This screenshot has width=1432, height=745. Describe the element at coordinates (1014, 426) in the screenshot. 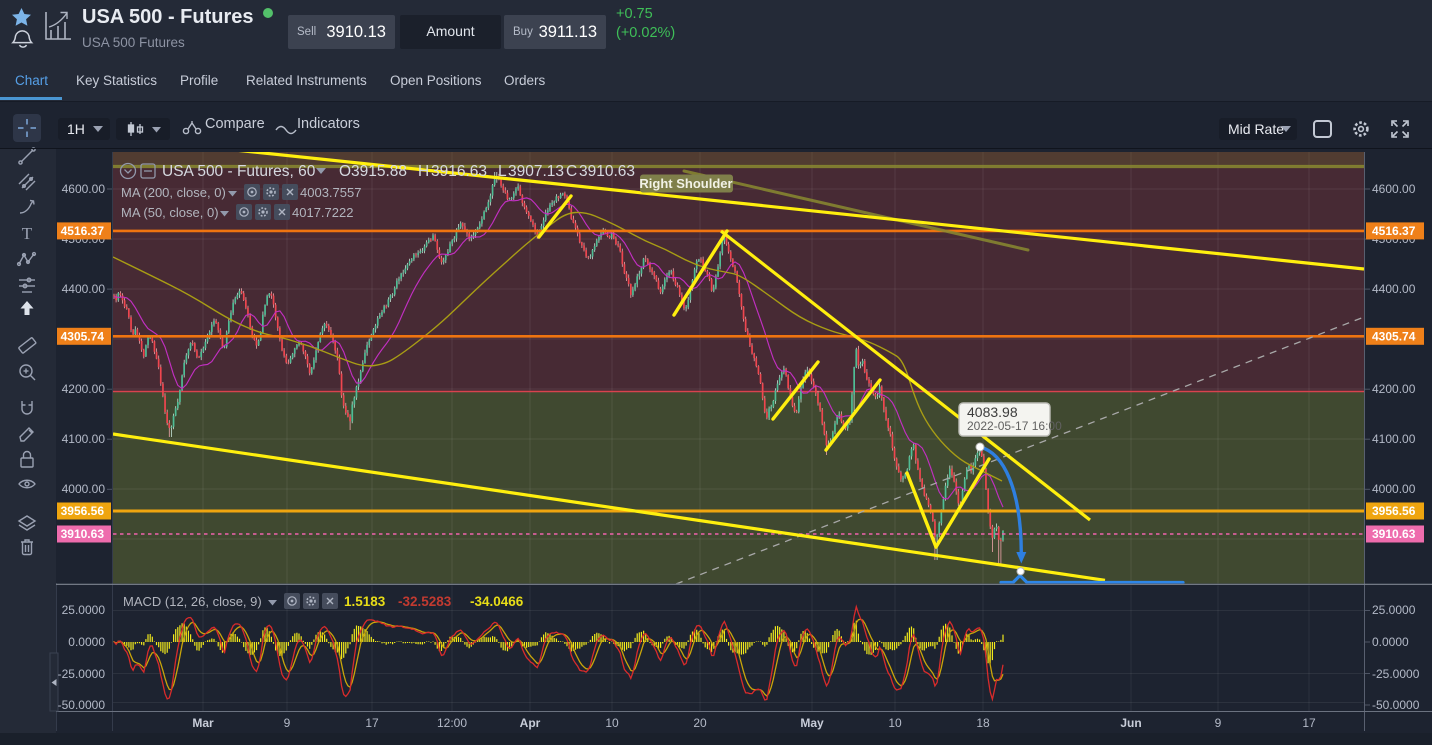

I see `svg-text: 2022-05-17 16:00` at that location.